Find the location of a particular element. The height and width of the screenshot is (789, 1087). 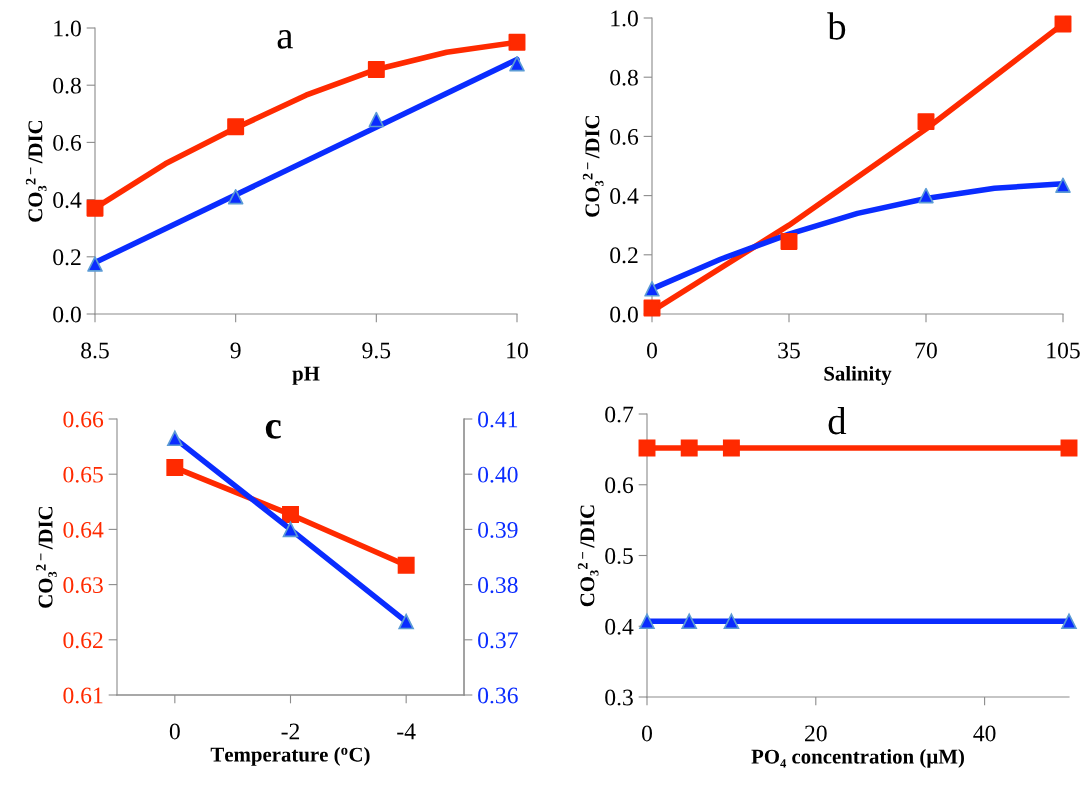

x-tick-label: 35 is located at coordinates (789, 350).